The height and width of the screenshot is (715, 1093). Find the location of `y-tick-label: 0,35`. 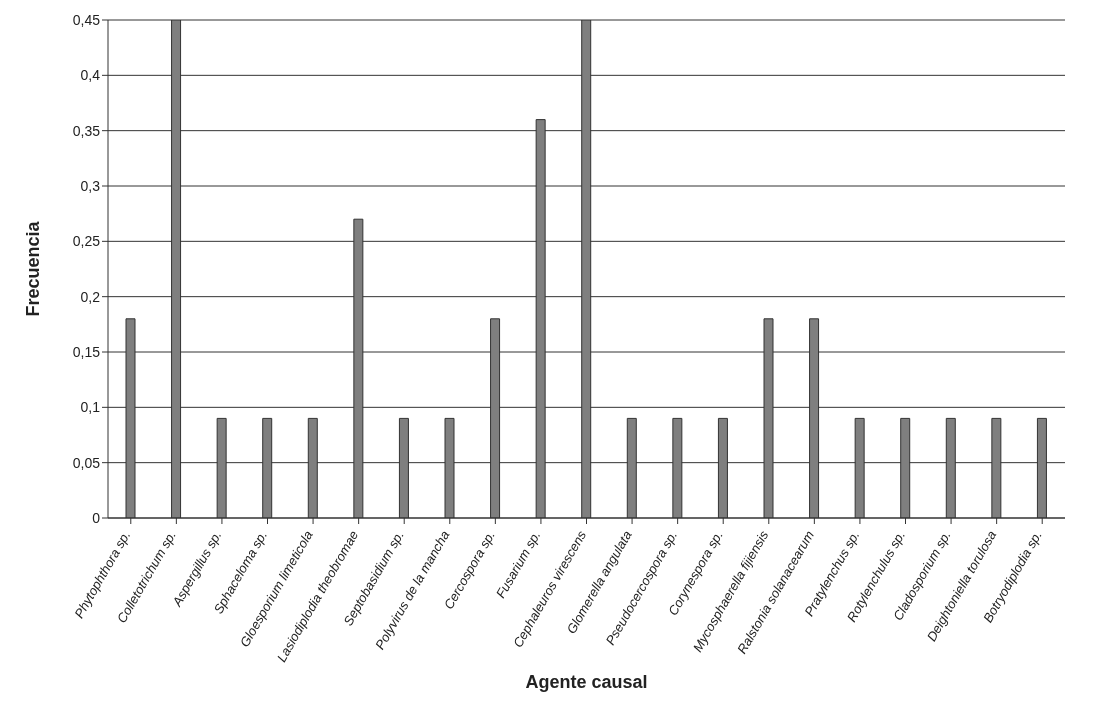

y-tick-label: 0,35 is located at coordinates (86, 130).